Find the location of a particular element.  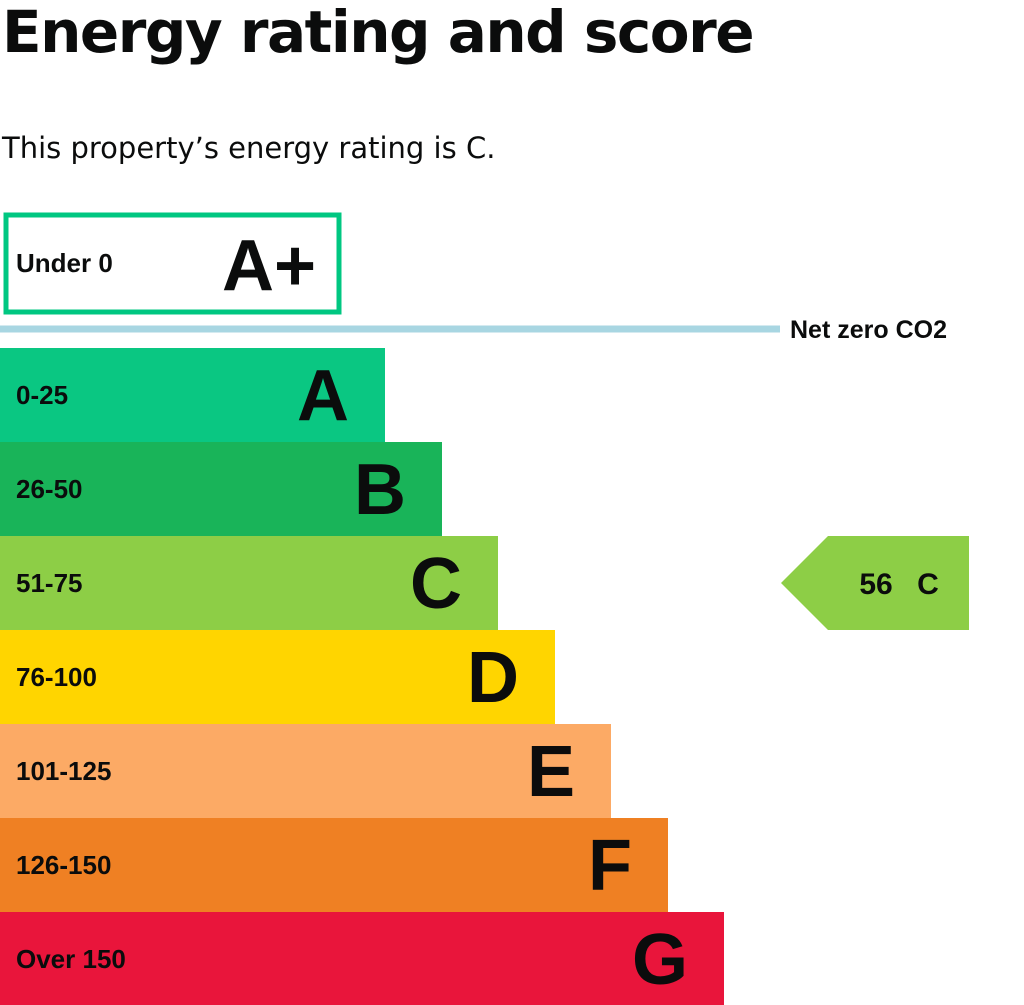

band-f-bar is located at coordinates (334, 865).